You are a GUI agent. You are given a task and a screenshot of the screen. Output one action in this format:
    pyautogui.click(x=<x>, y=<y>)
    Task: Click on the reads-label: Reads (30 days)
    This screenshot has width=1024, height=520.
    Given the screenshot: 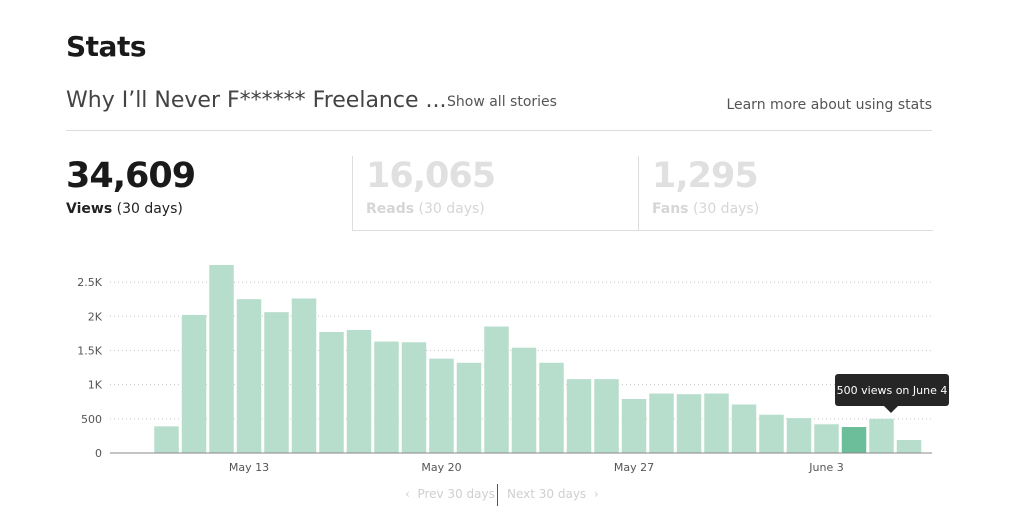 What is the action you would take?
    pyautogui.click(x=425, y=209)
    